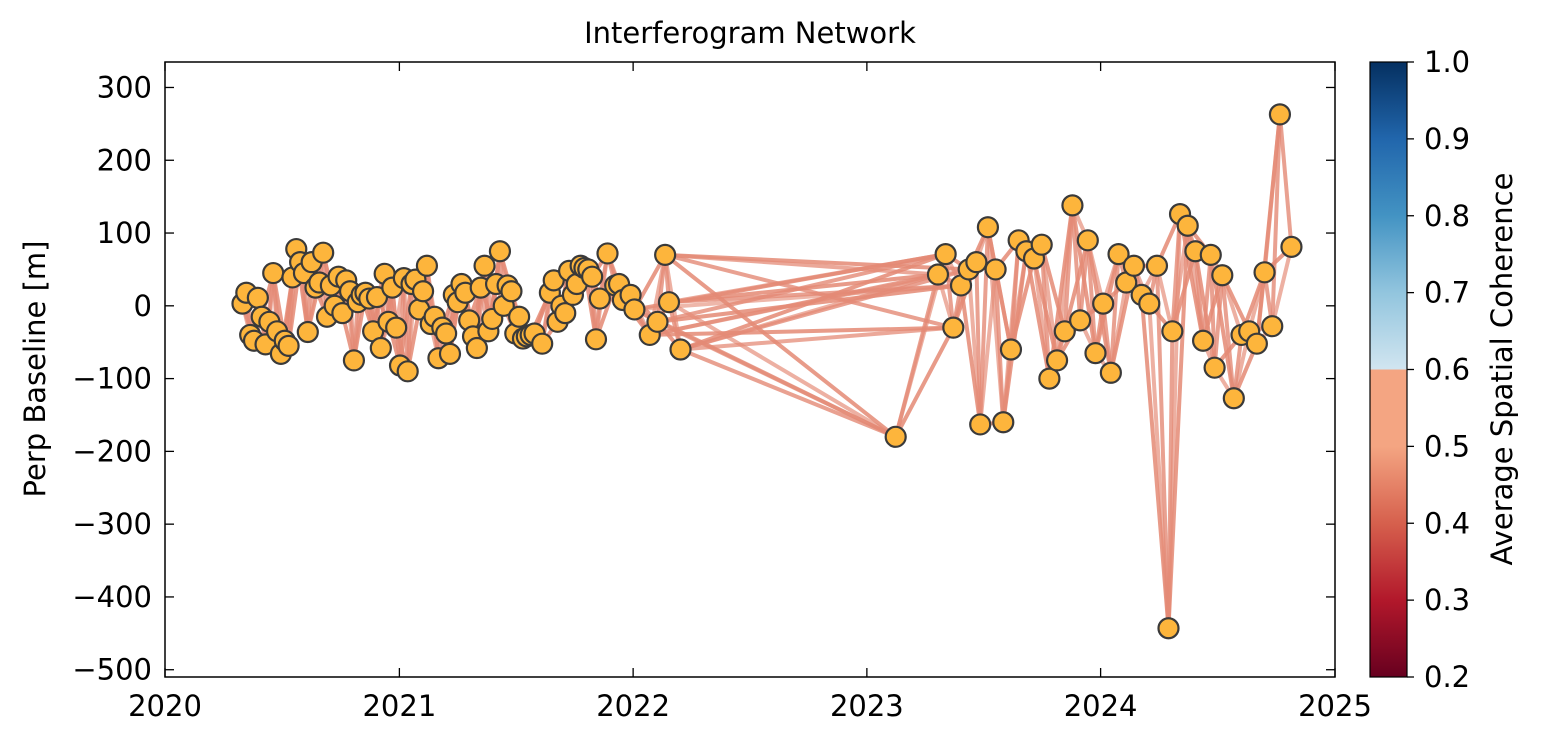 This screenshot has height=741, width=1541. I want to click on y-tick-label: 100, so click(124, 233).